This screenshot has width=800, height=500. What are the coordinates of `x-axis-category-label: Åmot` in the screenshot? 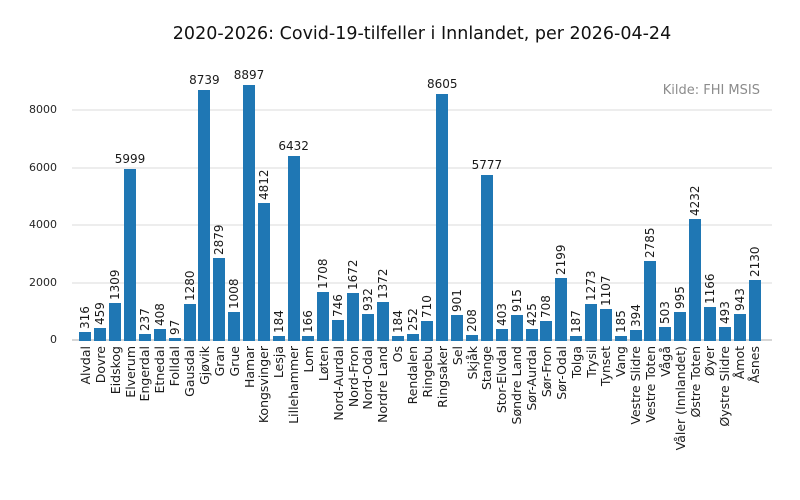 It's located at (740, 363).